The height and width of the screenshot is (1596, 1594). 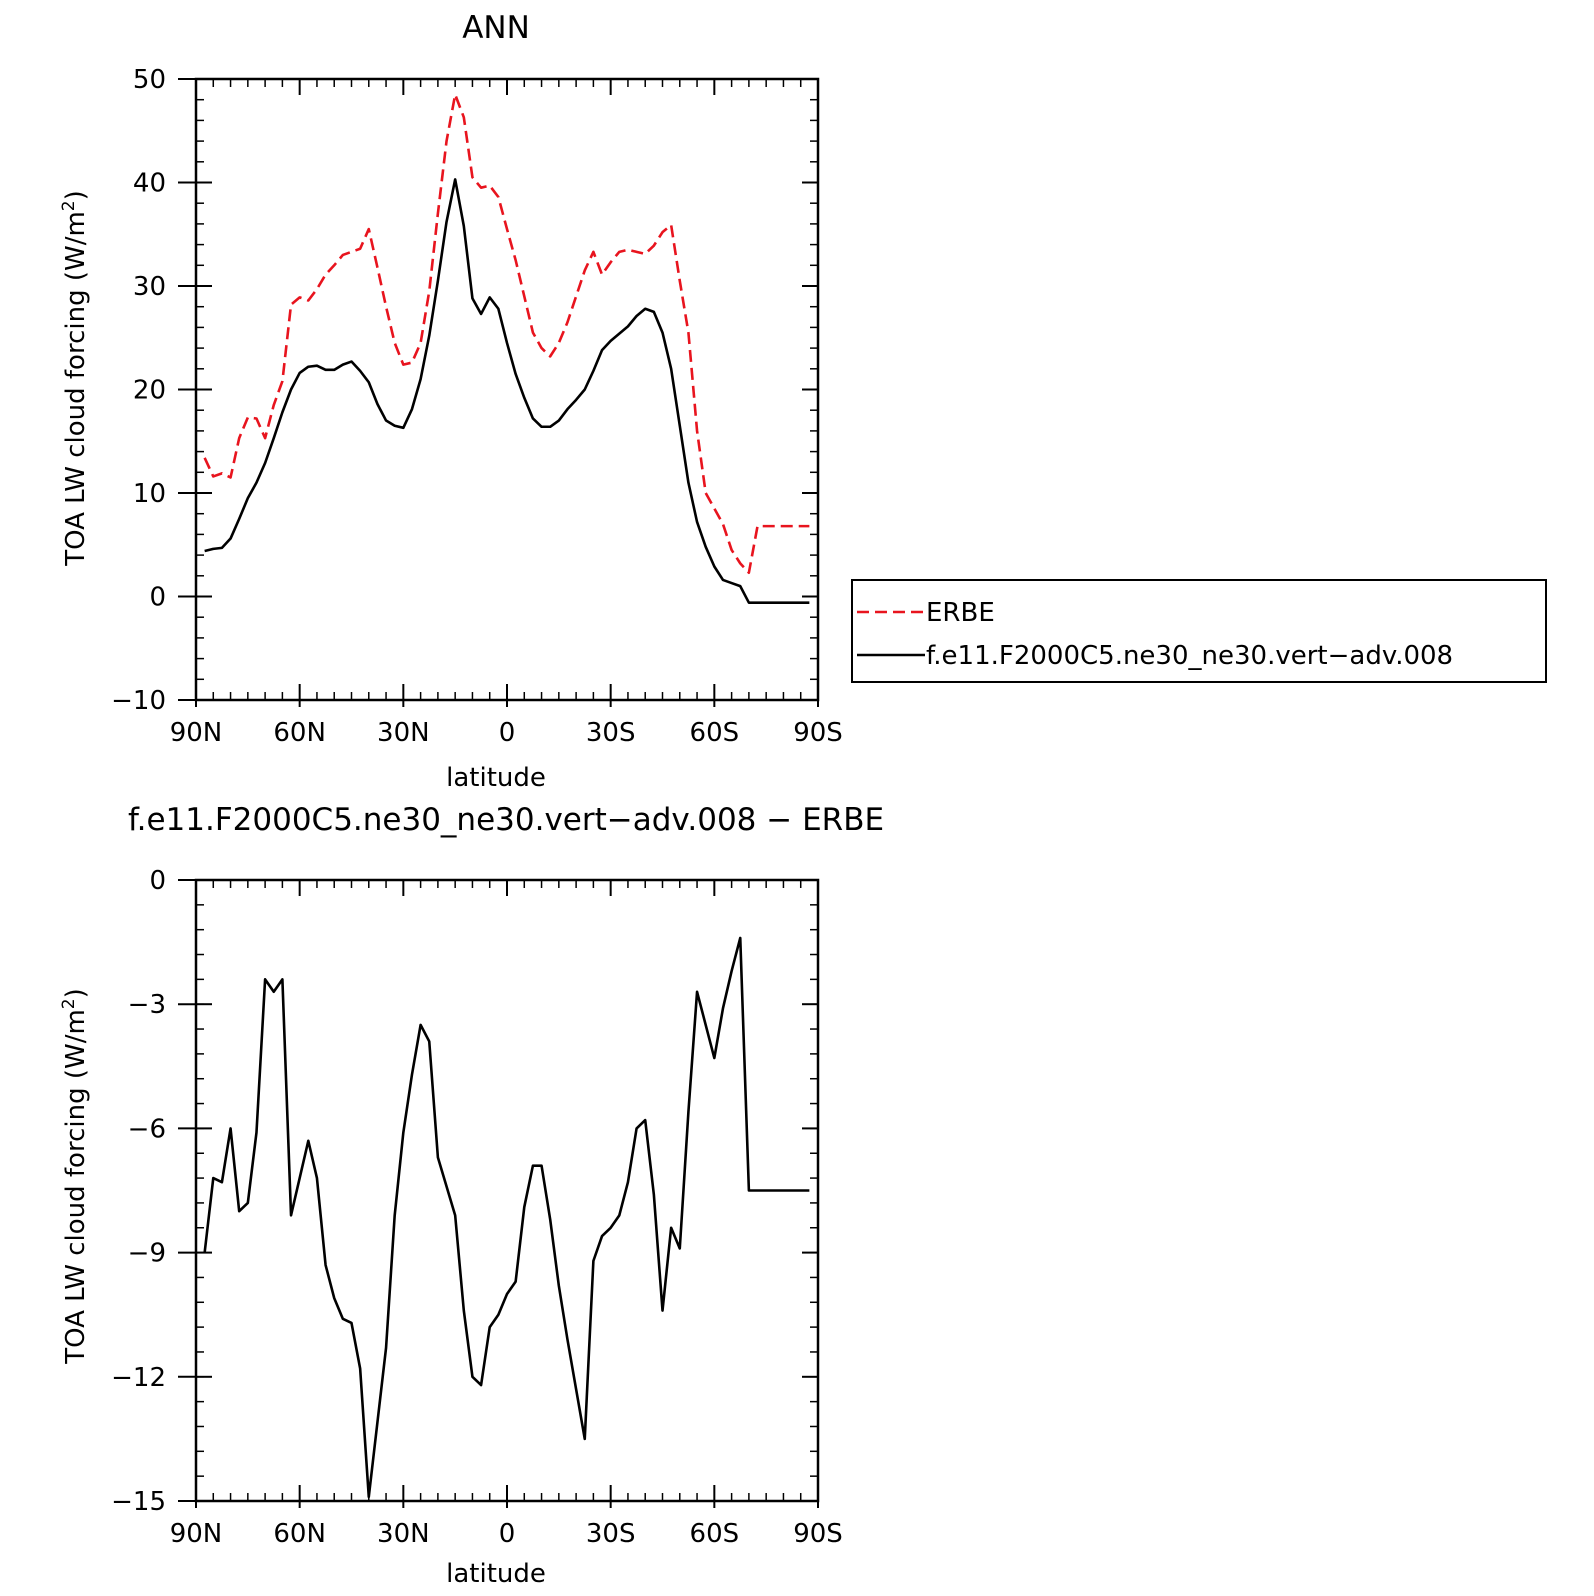 I want to click on top-chart-ylabel: TOA LW cloud forcing (W/m2), so click(x=75, y=378).